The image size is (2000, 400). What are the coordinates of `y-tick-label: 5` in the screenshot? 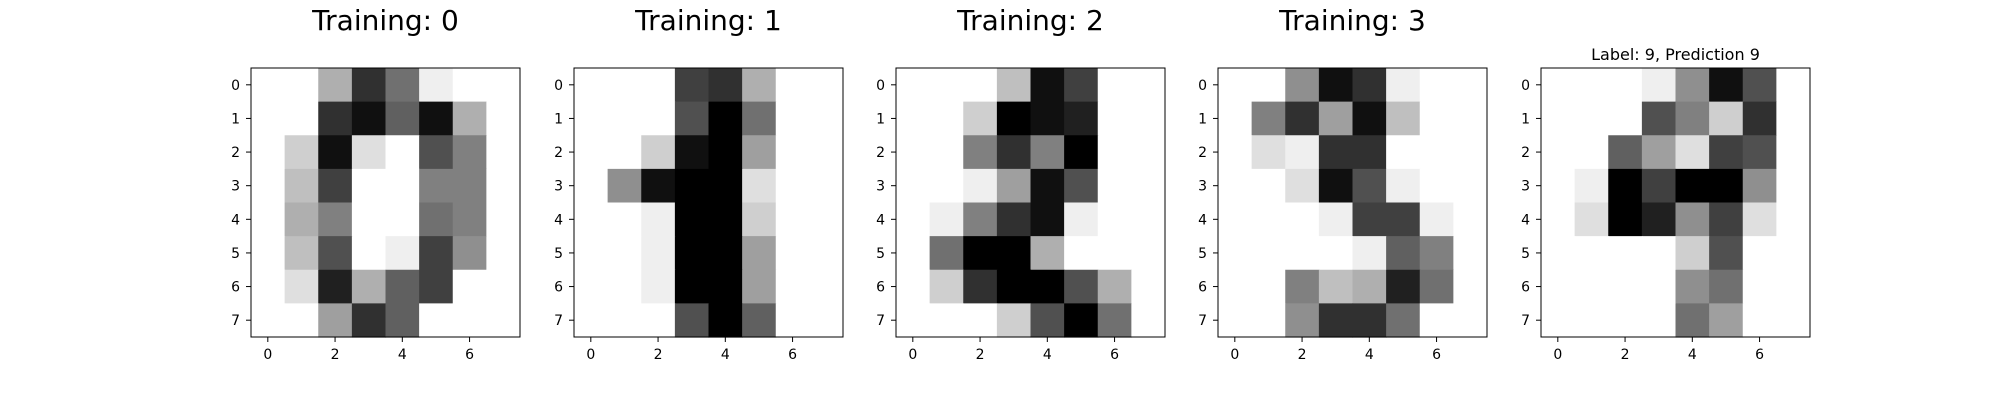 It's located at (558, 254).